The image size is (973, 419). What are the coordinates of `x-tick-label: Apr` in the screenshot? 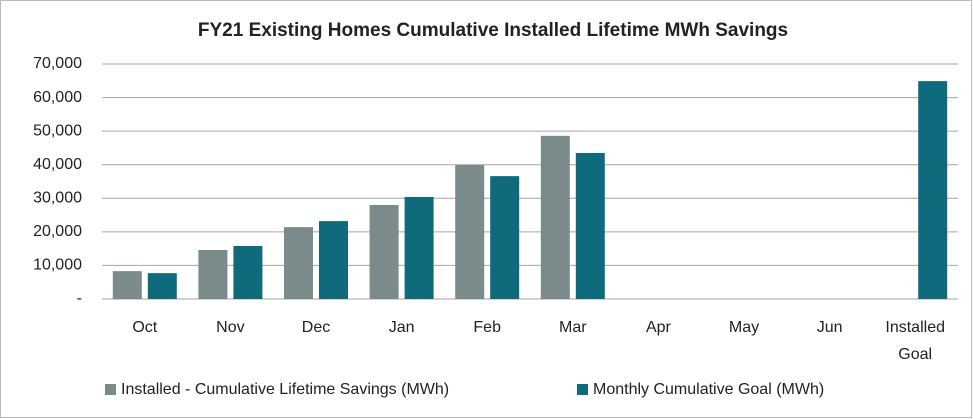 It's located at (659, 327).